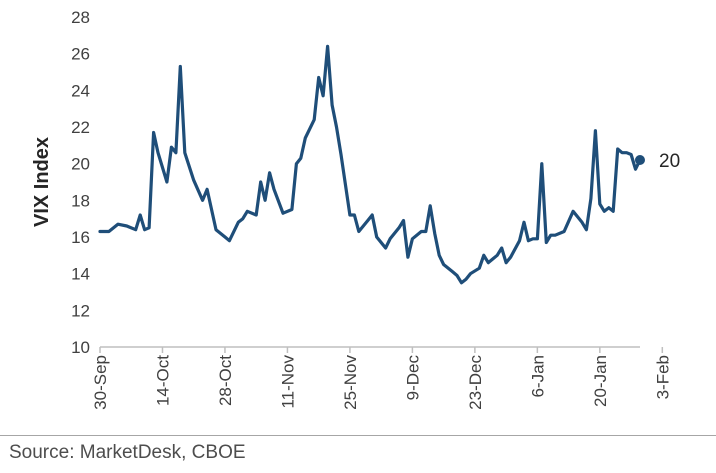 The width and height of the screenshot is (716, 473). I want to click on y-tick-label: 18, so click(80, 200).